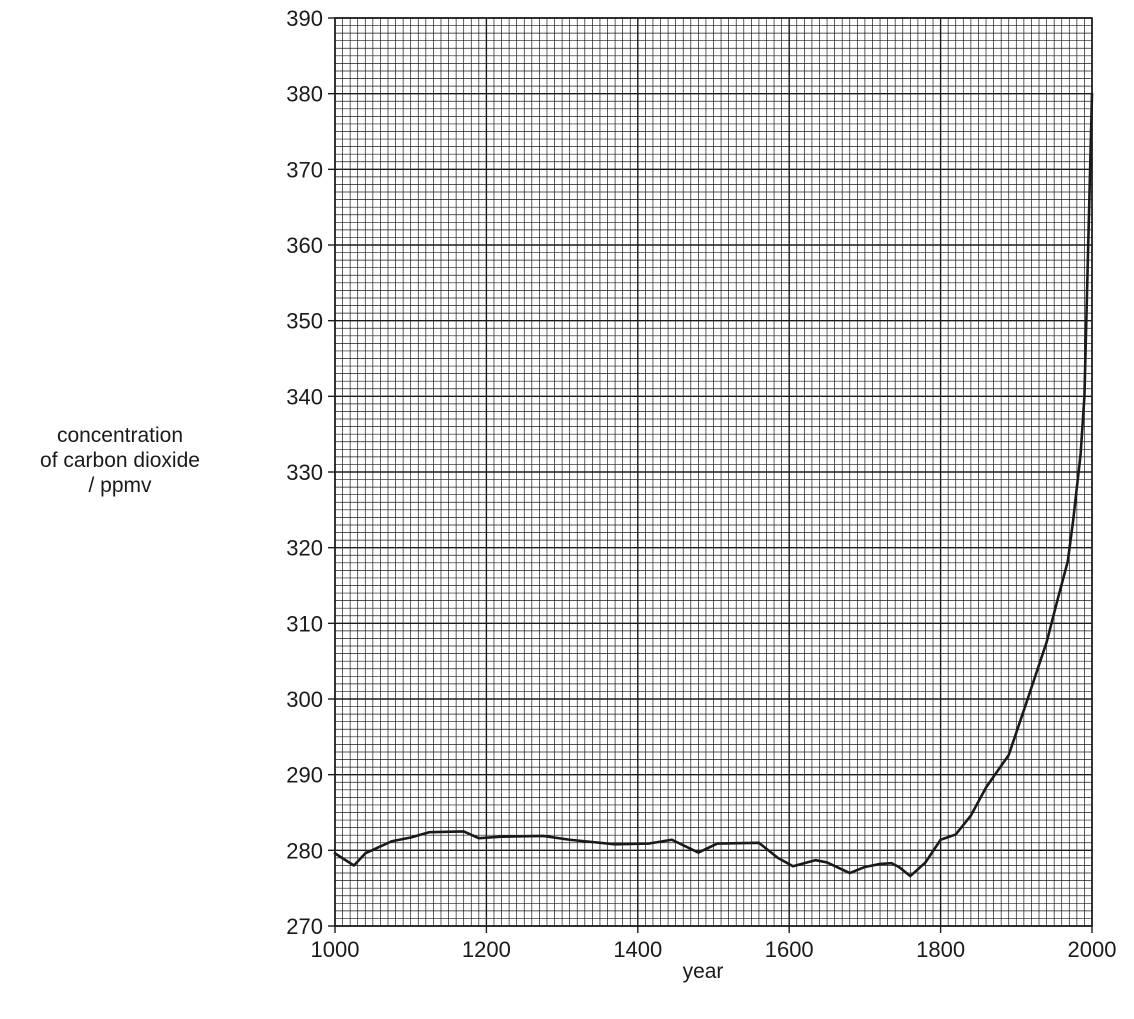 The height and width of the screenshot is (1019, 1134). Describe the element at coordinates (304, 699) in the screenshot. I see `y-tick-label: 300` at that location.